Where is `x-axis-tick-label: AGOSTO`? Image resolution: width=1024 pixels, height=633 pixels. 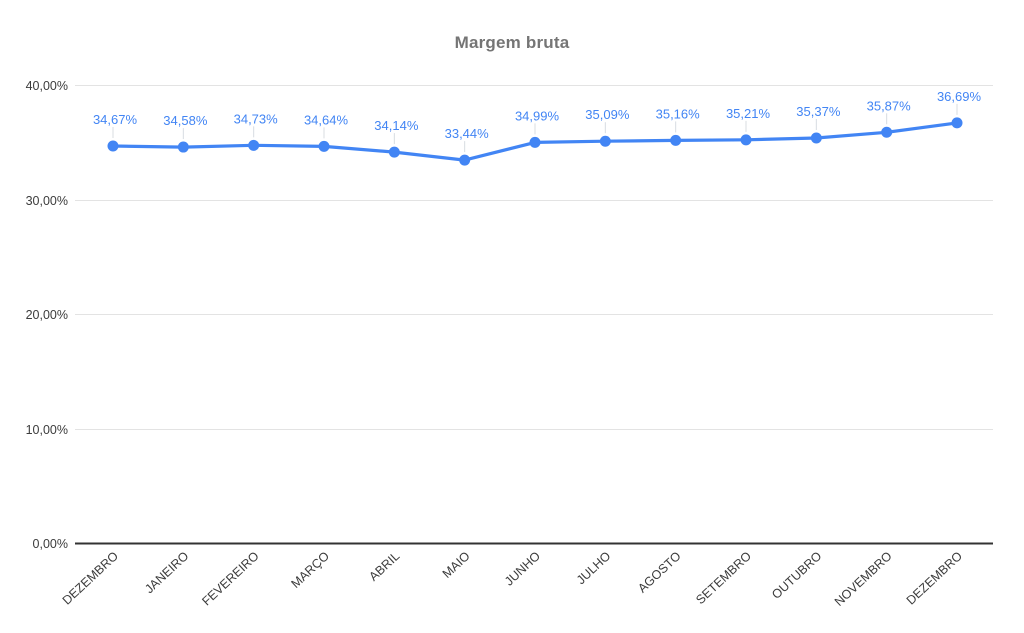 x-axis-tick-label: AGOSTO is located at coordinates (659, 572).